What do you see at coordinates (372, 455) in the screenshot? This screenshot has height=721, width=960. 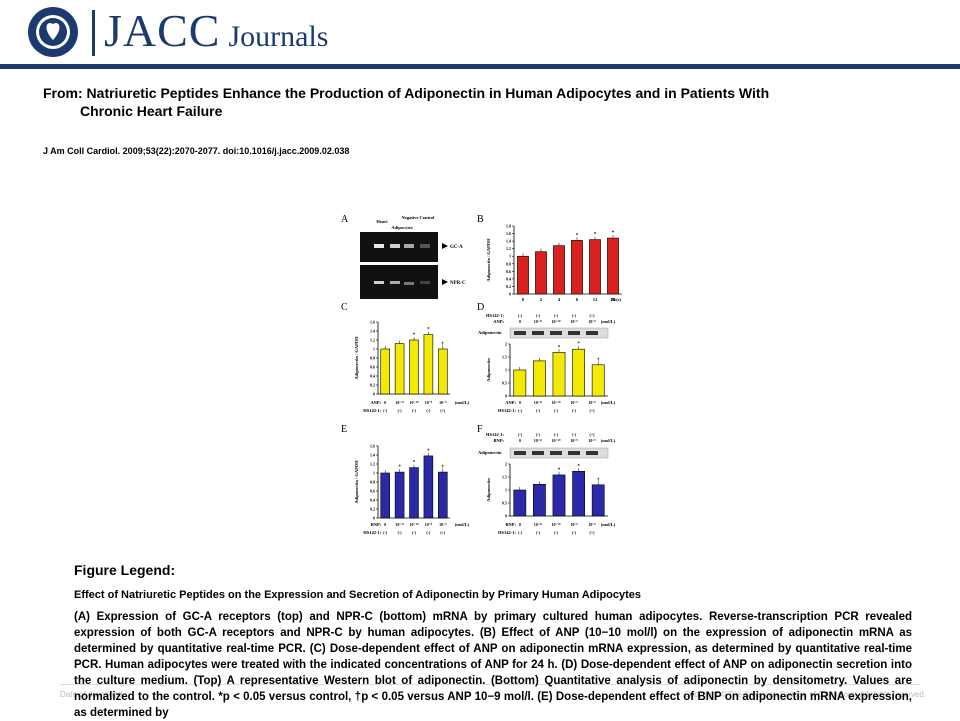 I see `y-tick-label: 1.4` at bounding box center [372, 455].